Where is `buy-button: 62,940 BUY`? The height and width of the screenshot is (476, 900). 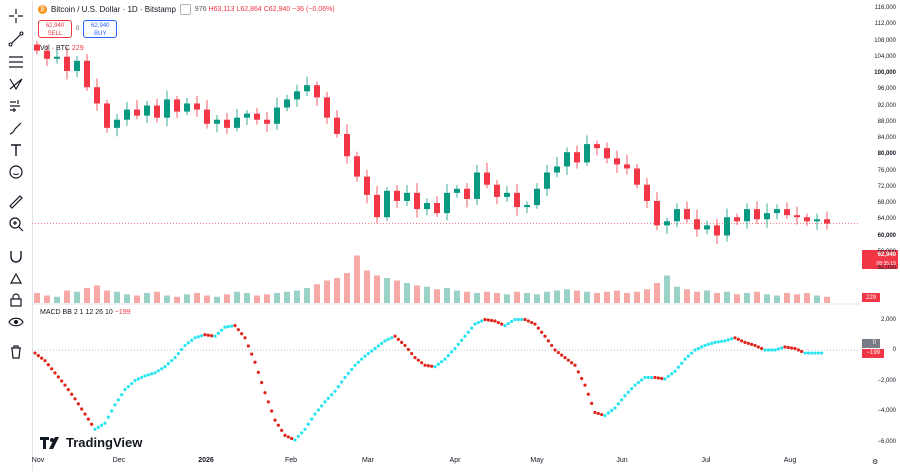
buy-button: 62,940 BUY is located at coordinates (100, 29).